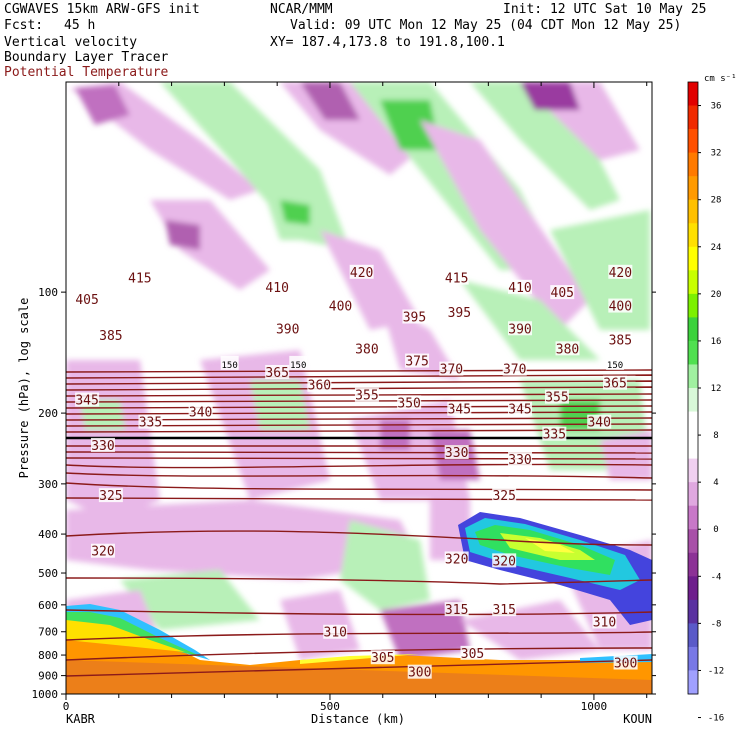  I want to click on y-axis-label: Pressure (hPa), log scale, so click(24, 388).